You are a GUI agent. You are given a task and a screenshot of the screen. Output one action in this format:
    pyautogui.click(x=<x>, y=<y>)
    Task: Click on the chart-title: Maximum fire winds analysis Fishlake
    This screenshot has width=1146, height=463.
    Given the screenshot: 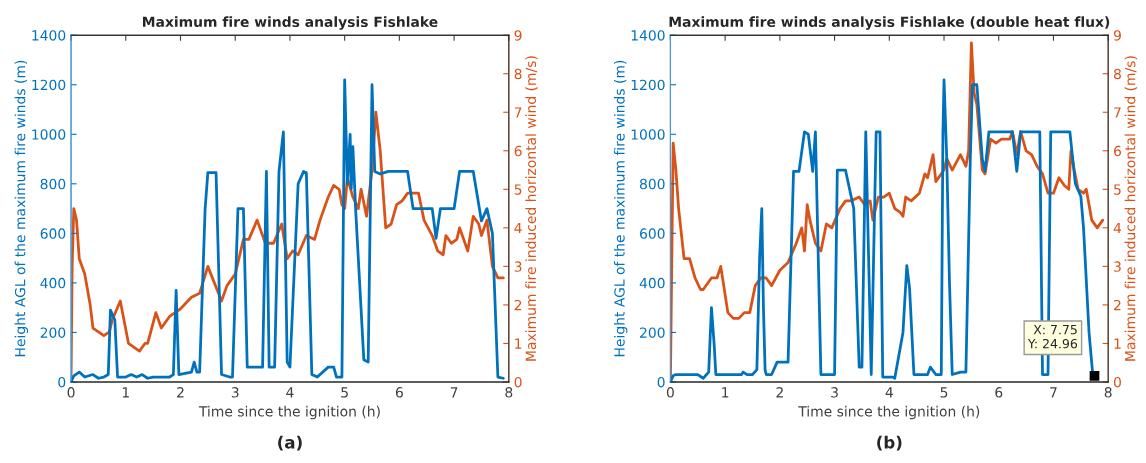 What is the action you would take?
    pyautogui.click(x=290, y=23)
    